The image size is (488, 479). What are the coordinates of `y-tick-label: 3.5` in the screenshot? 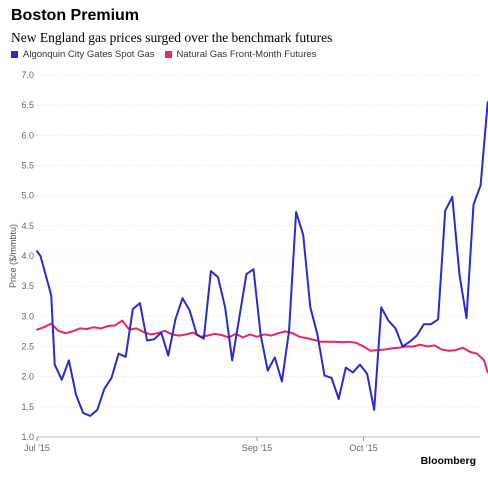 It's located at (27, 286).